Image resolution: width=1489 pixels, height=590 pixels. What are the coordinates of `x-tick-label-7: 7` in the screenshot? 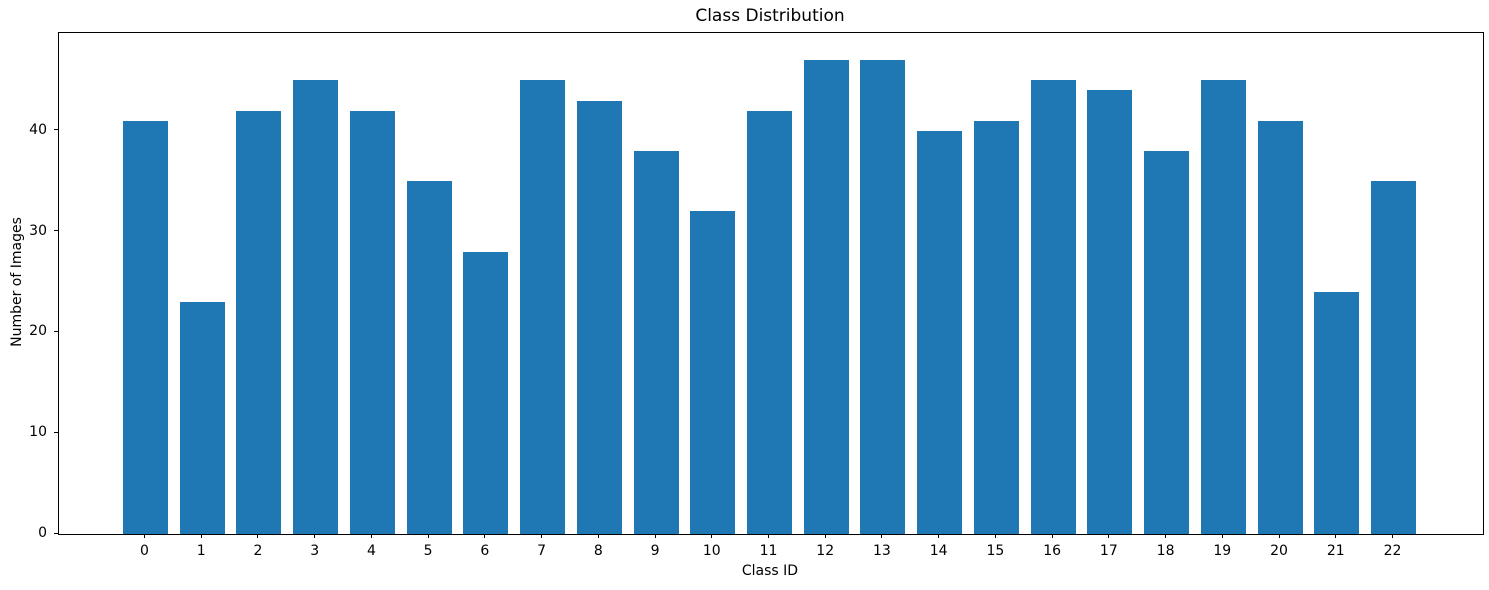 It's located at (542, 551).